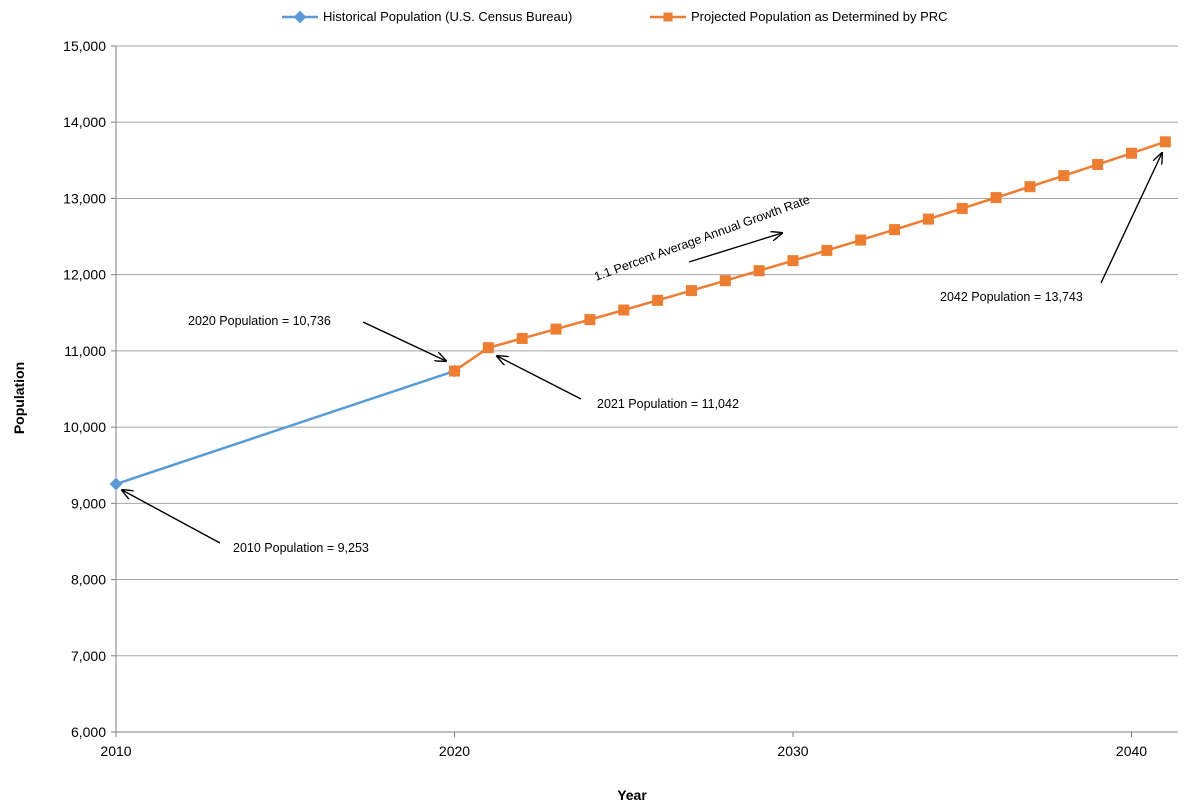 The image size is (1193, 804). What do you see at coordinates (668, 17) in the screenshot?
I see `legend-projected-marker` at bounding box center [668, 17].